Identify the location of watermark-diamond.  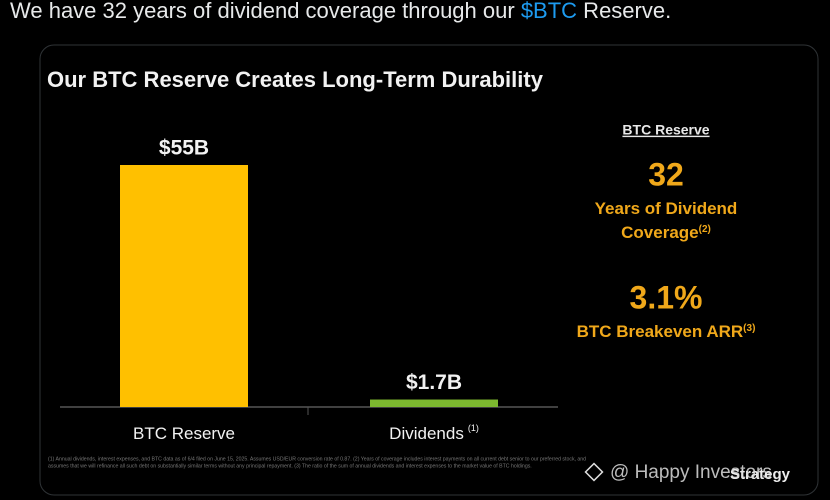
(594, 472).